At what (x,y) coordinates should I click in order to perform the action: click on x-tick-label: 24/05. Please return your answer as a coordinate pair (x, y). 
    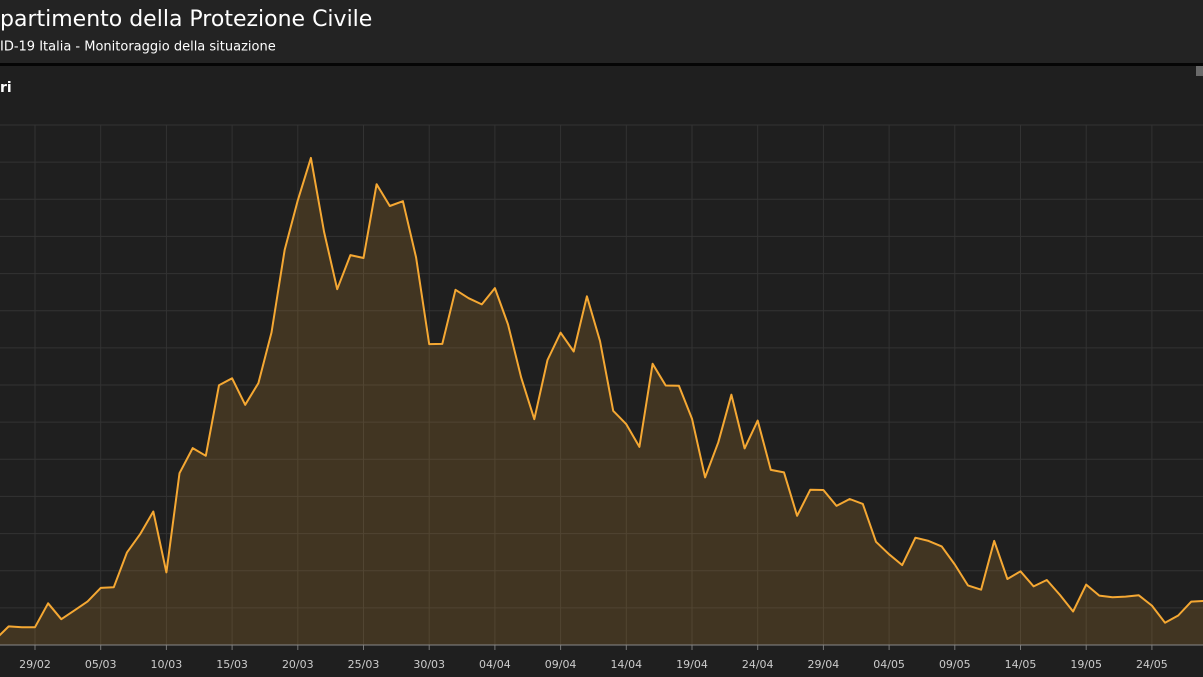
    Looking at the image, I should click on (1152, 664).